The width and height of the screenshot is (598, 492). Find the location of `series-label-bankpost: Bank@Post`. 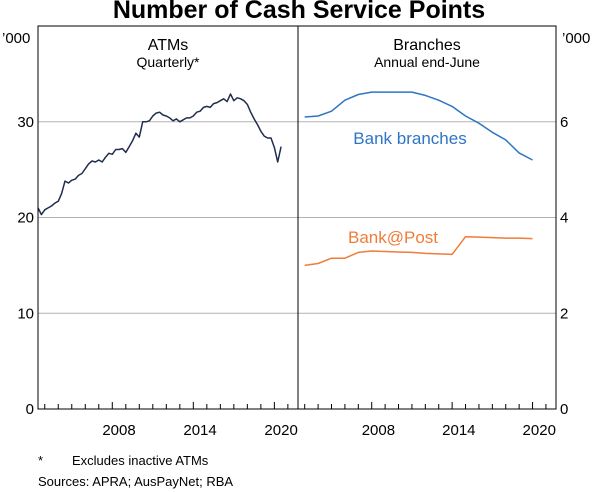

series-label-bankpost: Bank@Post is located at coordinates (393, 237).